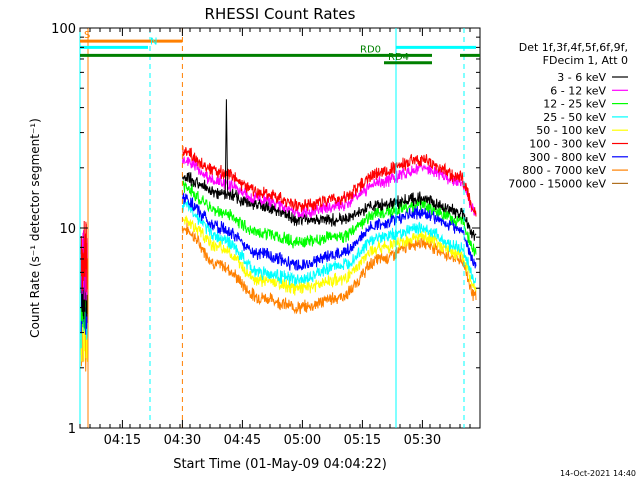 The width and height of the screenshot is (640, 480). I want to click on y-tick-label: 1, so click(72, 429).